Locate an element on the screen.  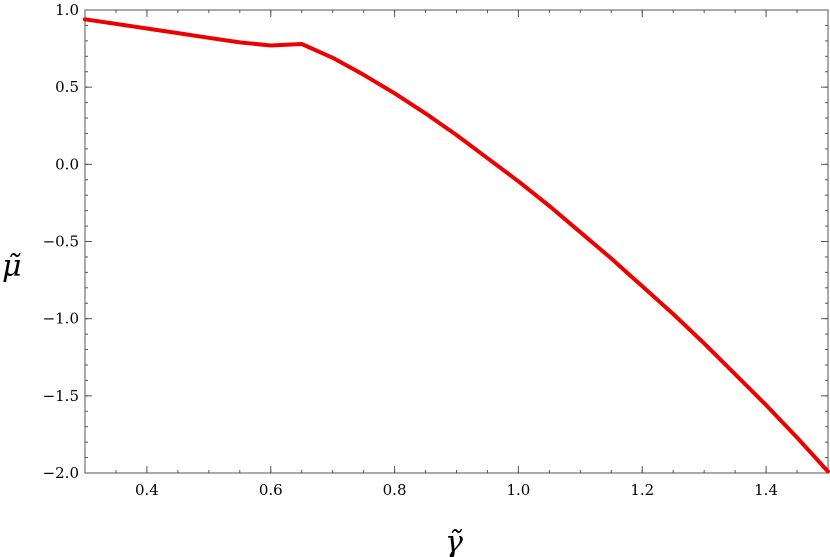
x-axis-title: γ̃ is located at coordinates (454, 541).